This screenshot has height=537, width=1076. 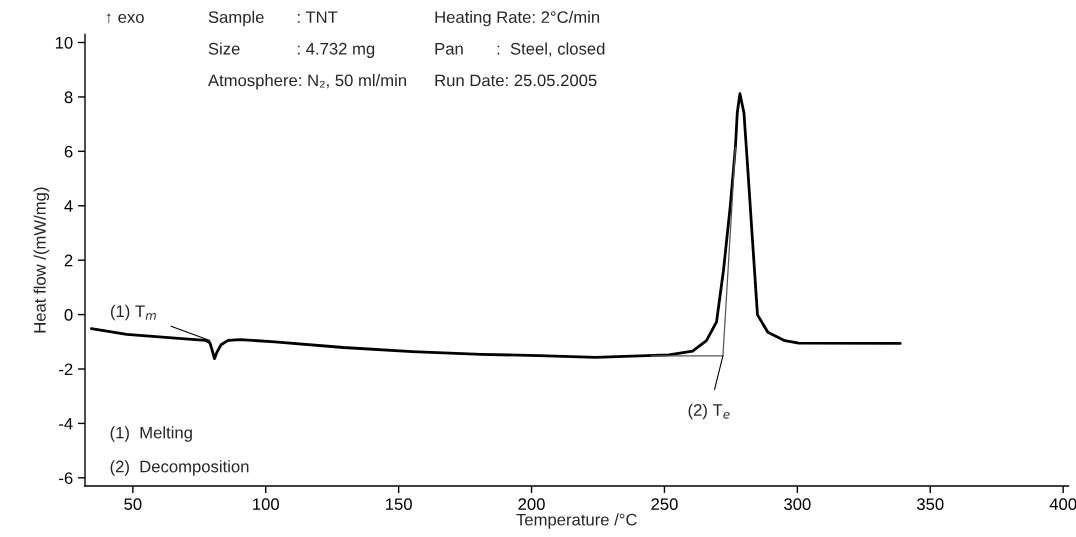 What do you see at coordinates (68, 314) in the screenshot?
I see `y-tick-label: 0` at bounding box center [68, 314].